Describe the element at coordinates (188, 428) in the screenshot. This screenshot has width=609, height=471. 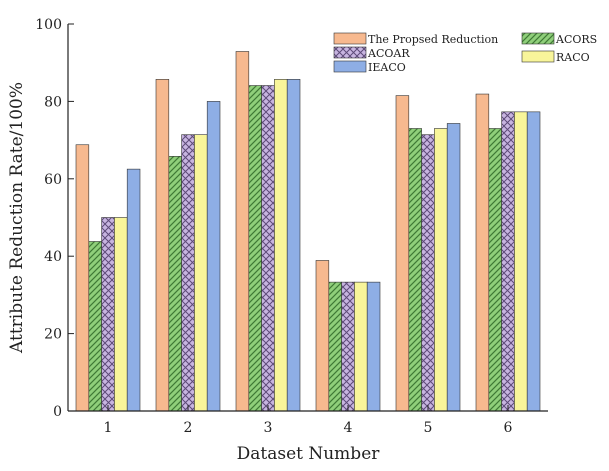
I see `x-tick-label: 2` at that location.